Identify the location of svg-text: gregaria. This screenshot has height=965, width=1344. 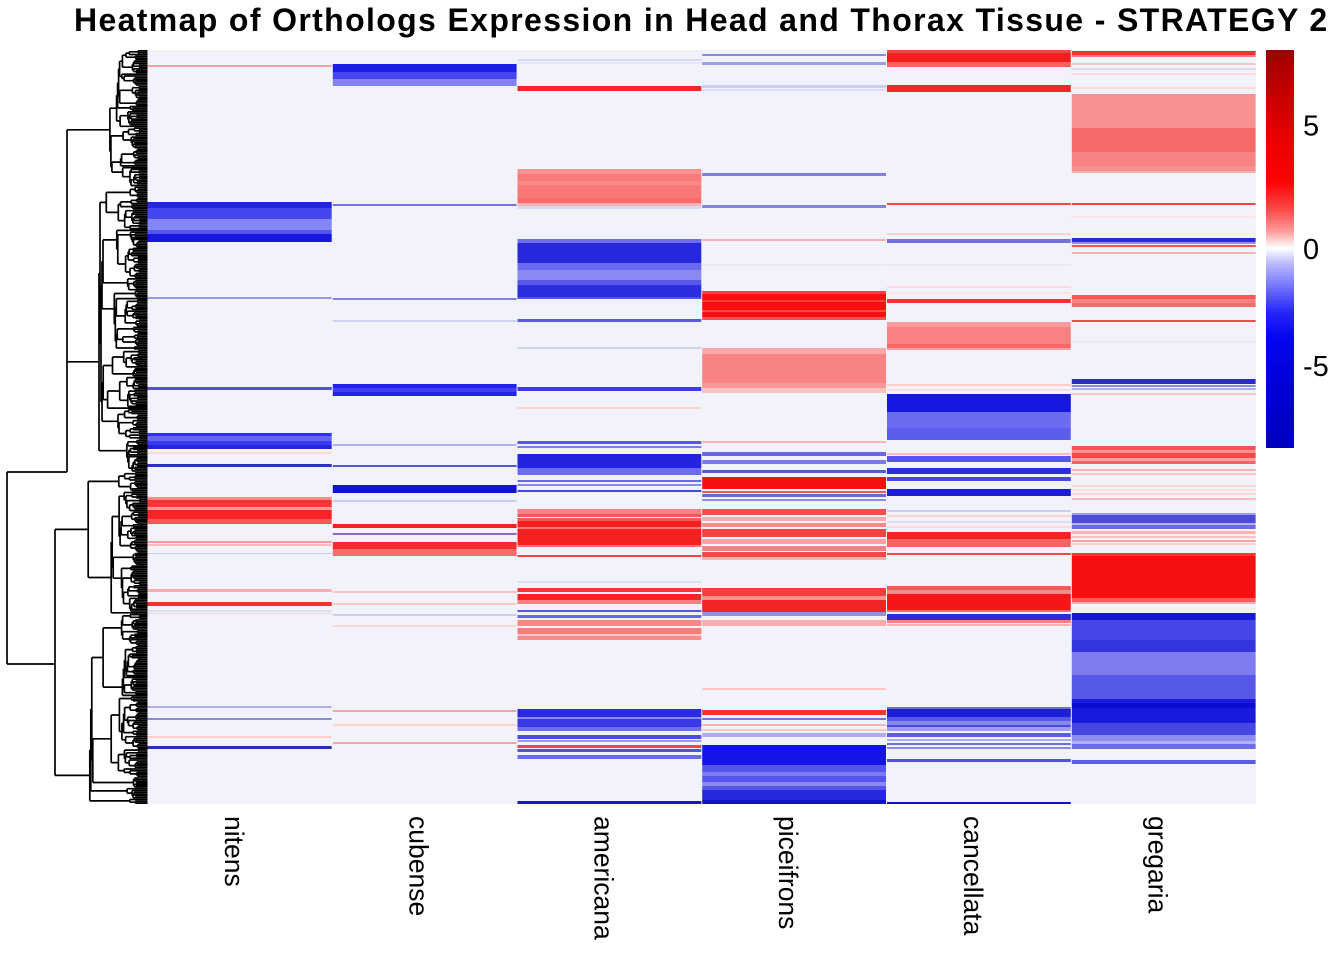
(1158, 864).